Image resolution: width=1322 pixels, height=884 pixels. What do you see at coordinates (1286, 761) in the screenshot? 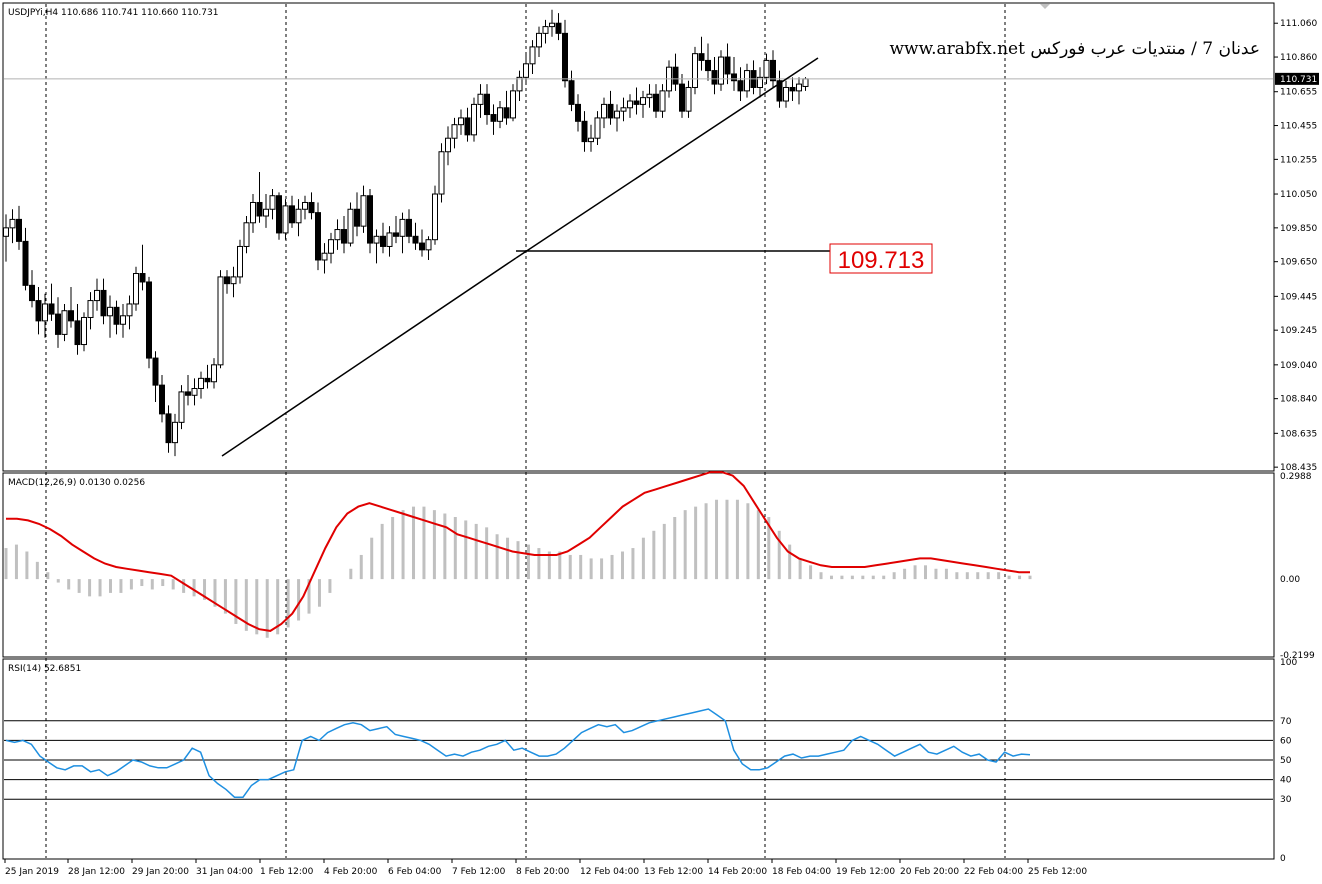
I see `rsi-tick-label: 50` at bounding box center [1286, 761].